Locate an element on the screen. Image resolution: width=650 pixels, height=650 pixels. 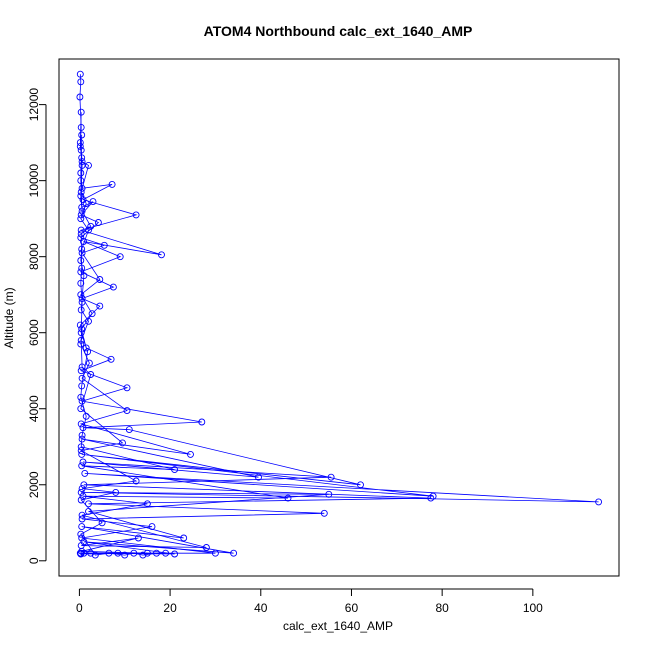
y-axis-label: Altitude (m) is located at coordinates (9, 317).